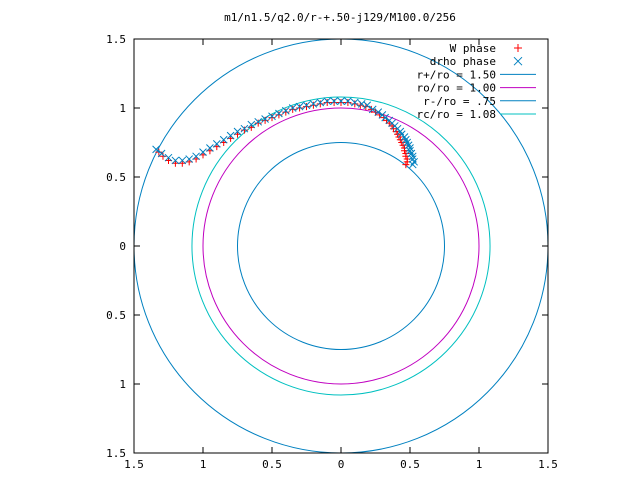  I want to click on legend-label-4: r-/ro = .75, so click(459, 101).